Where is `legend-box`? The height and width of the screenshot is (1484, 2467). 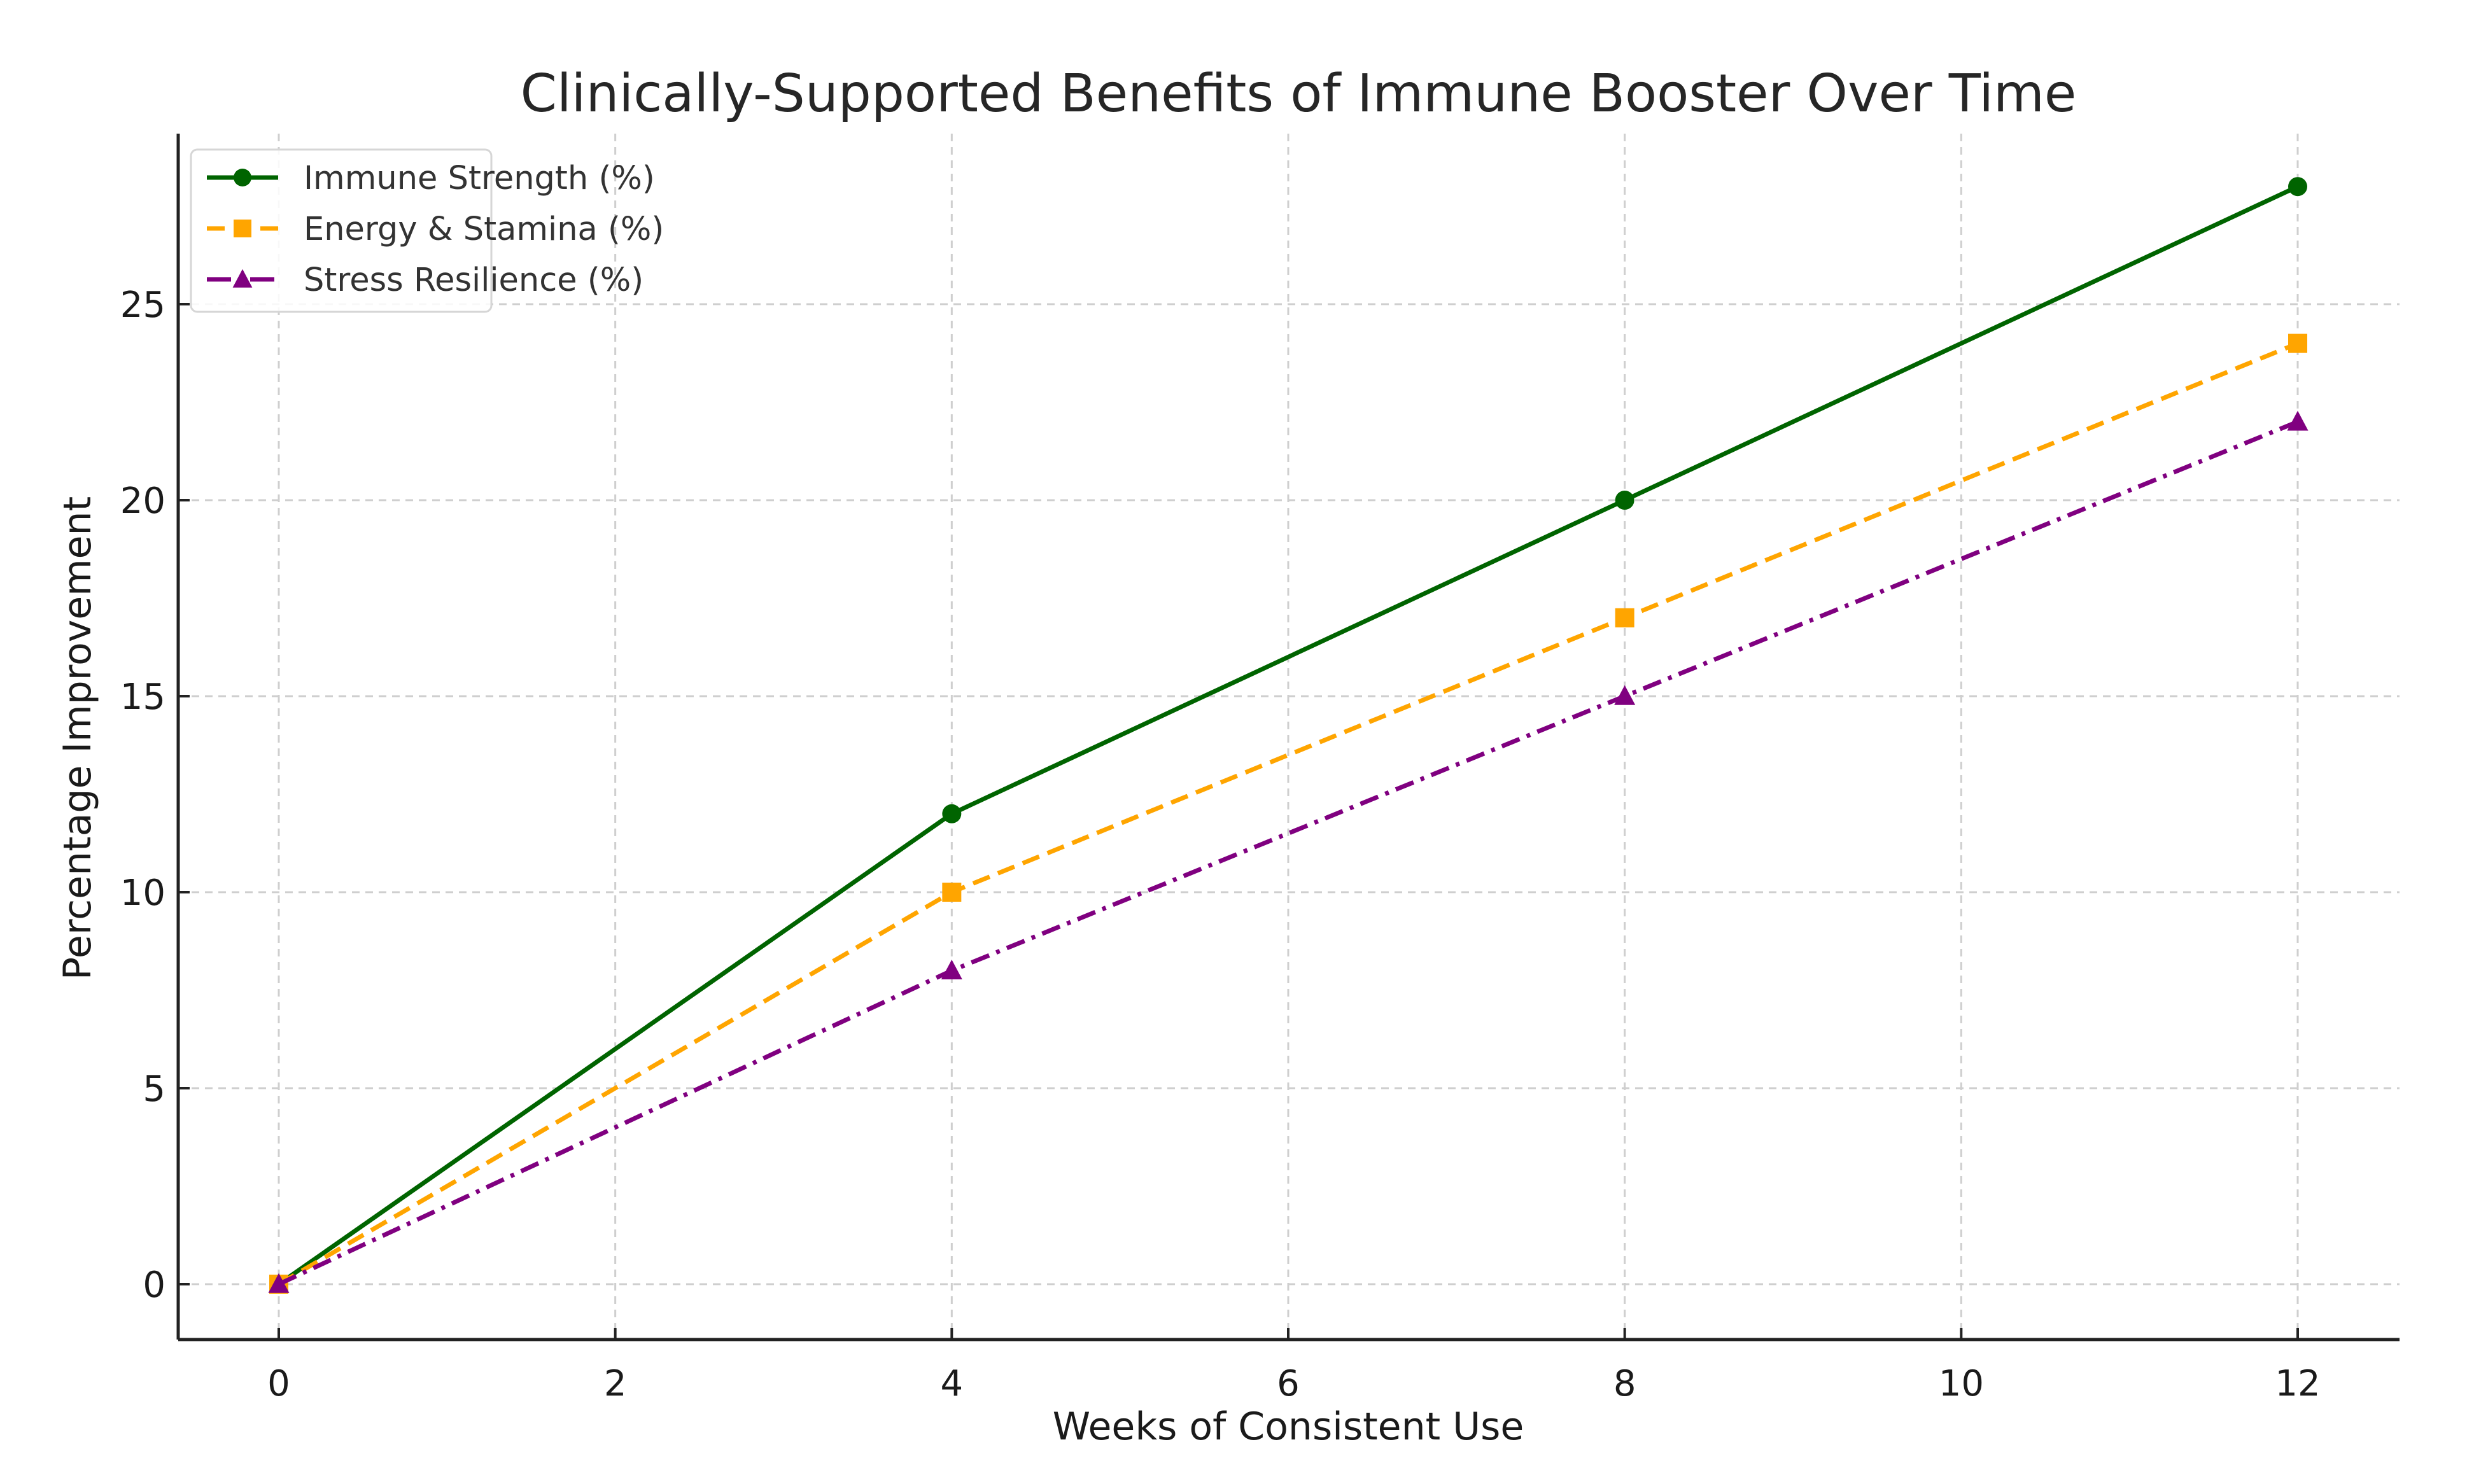
legend-box is located at coordinates (341, 230).